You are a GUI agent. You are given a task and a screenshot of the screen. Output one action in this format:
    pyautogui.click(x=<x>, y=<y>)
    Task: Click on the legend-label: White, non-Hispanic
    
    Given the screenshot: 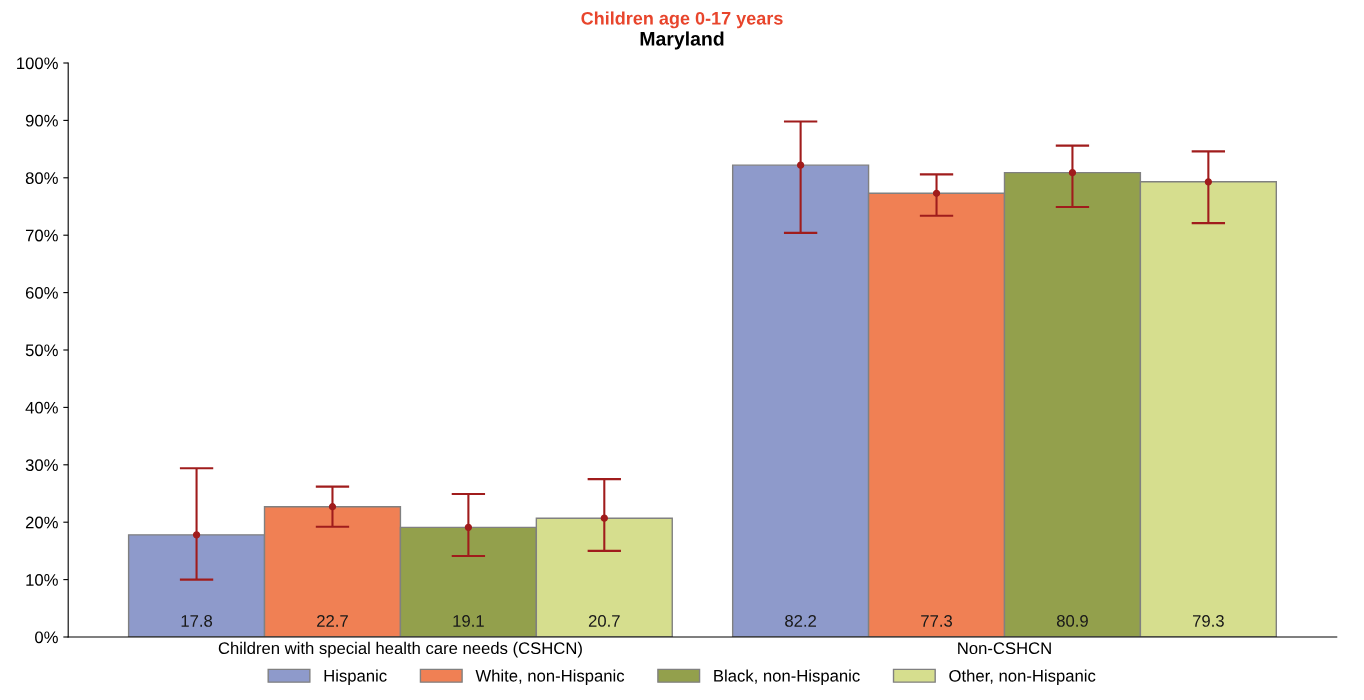 What is the action you would take?
    pyautogui.click(x=550, y=677)
    